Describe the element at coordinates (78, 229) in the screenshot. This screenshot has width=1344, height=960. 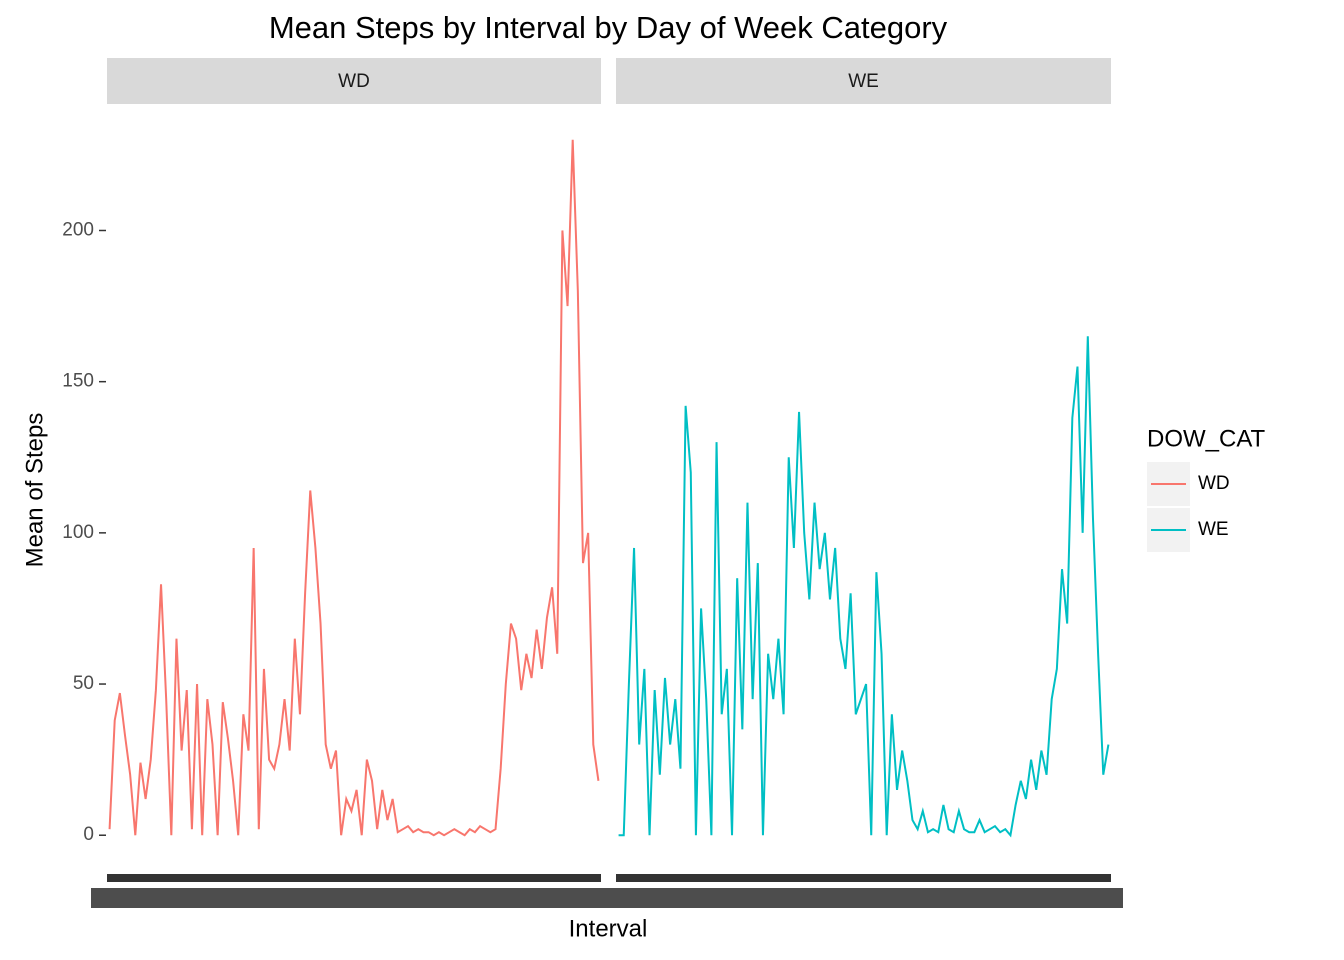
I see `y-tick-label: 200` at that location.